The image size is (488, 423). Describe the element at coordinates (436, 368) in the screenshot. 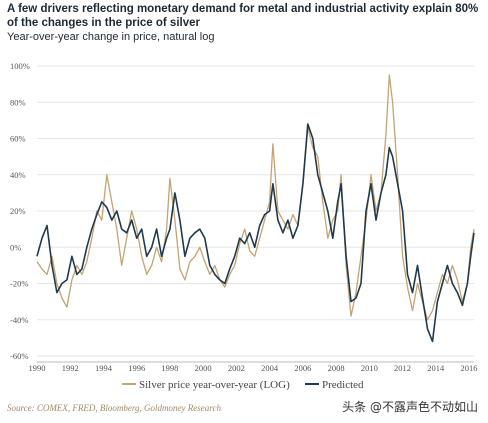

I see `x-tick-label: 2014` at that location.